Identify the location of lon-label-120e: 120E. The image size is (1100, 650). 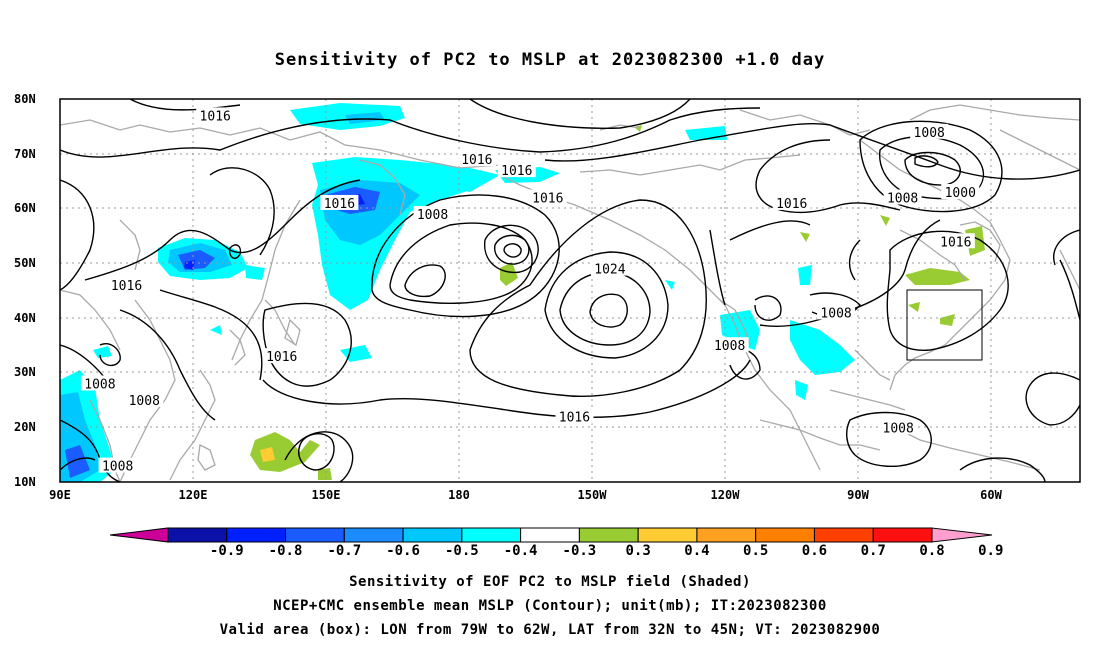
(193, 495).